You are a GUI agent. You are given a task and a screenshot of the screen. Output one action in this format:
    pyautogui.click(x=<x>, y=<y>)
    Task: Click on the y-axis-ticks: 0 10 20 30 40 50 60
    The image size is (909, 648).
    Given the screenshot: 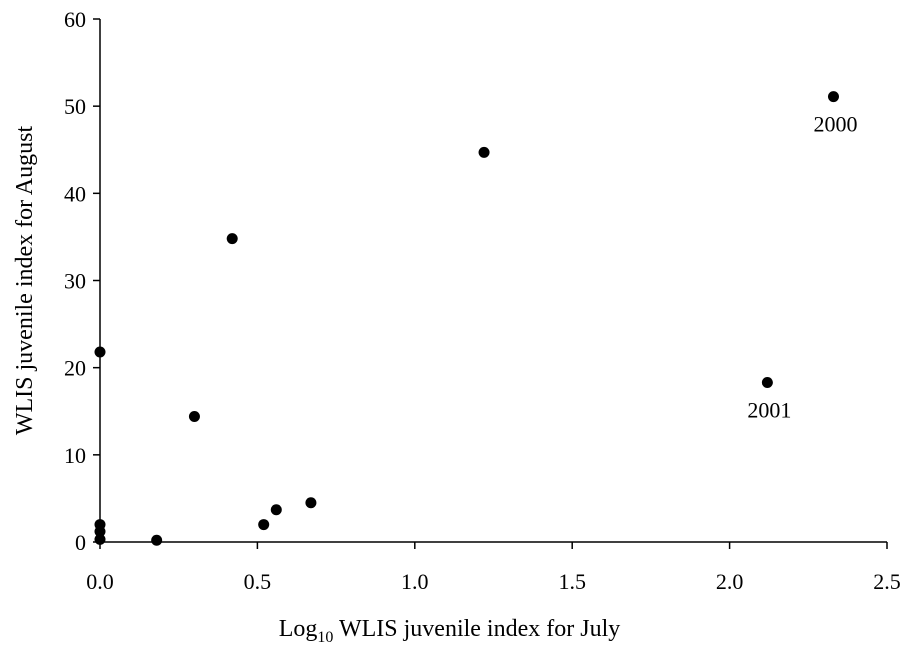 What is the action you would take?
    pyautogui.click(x=82, y=281)
    